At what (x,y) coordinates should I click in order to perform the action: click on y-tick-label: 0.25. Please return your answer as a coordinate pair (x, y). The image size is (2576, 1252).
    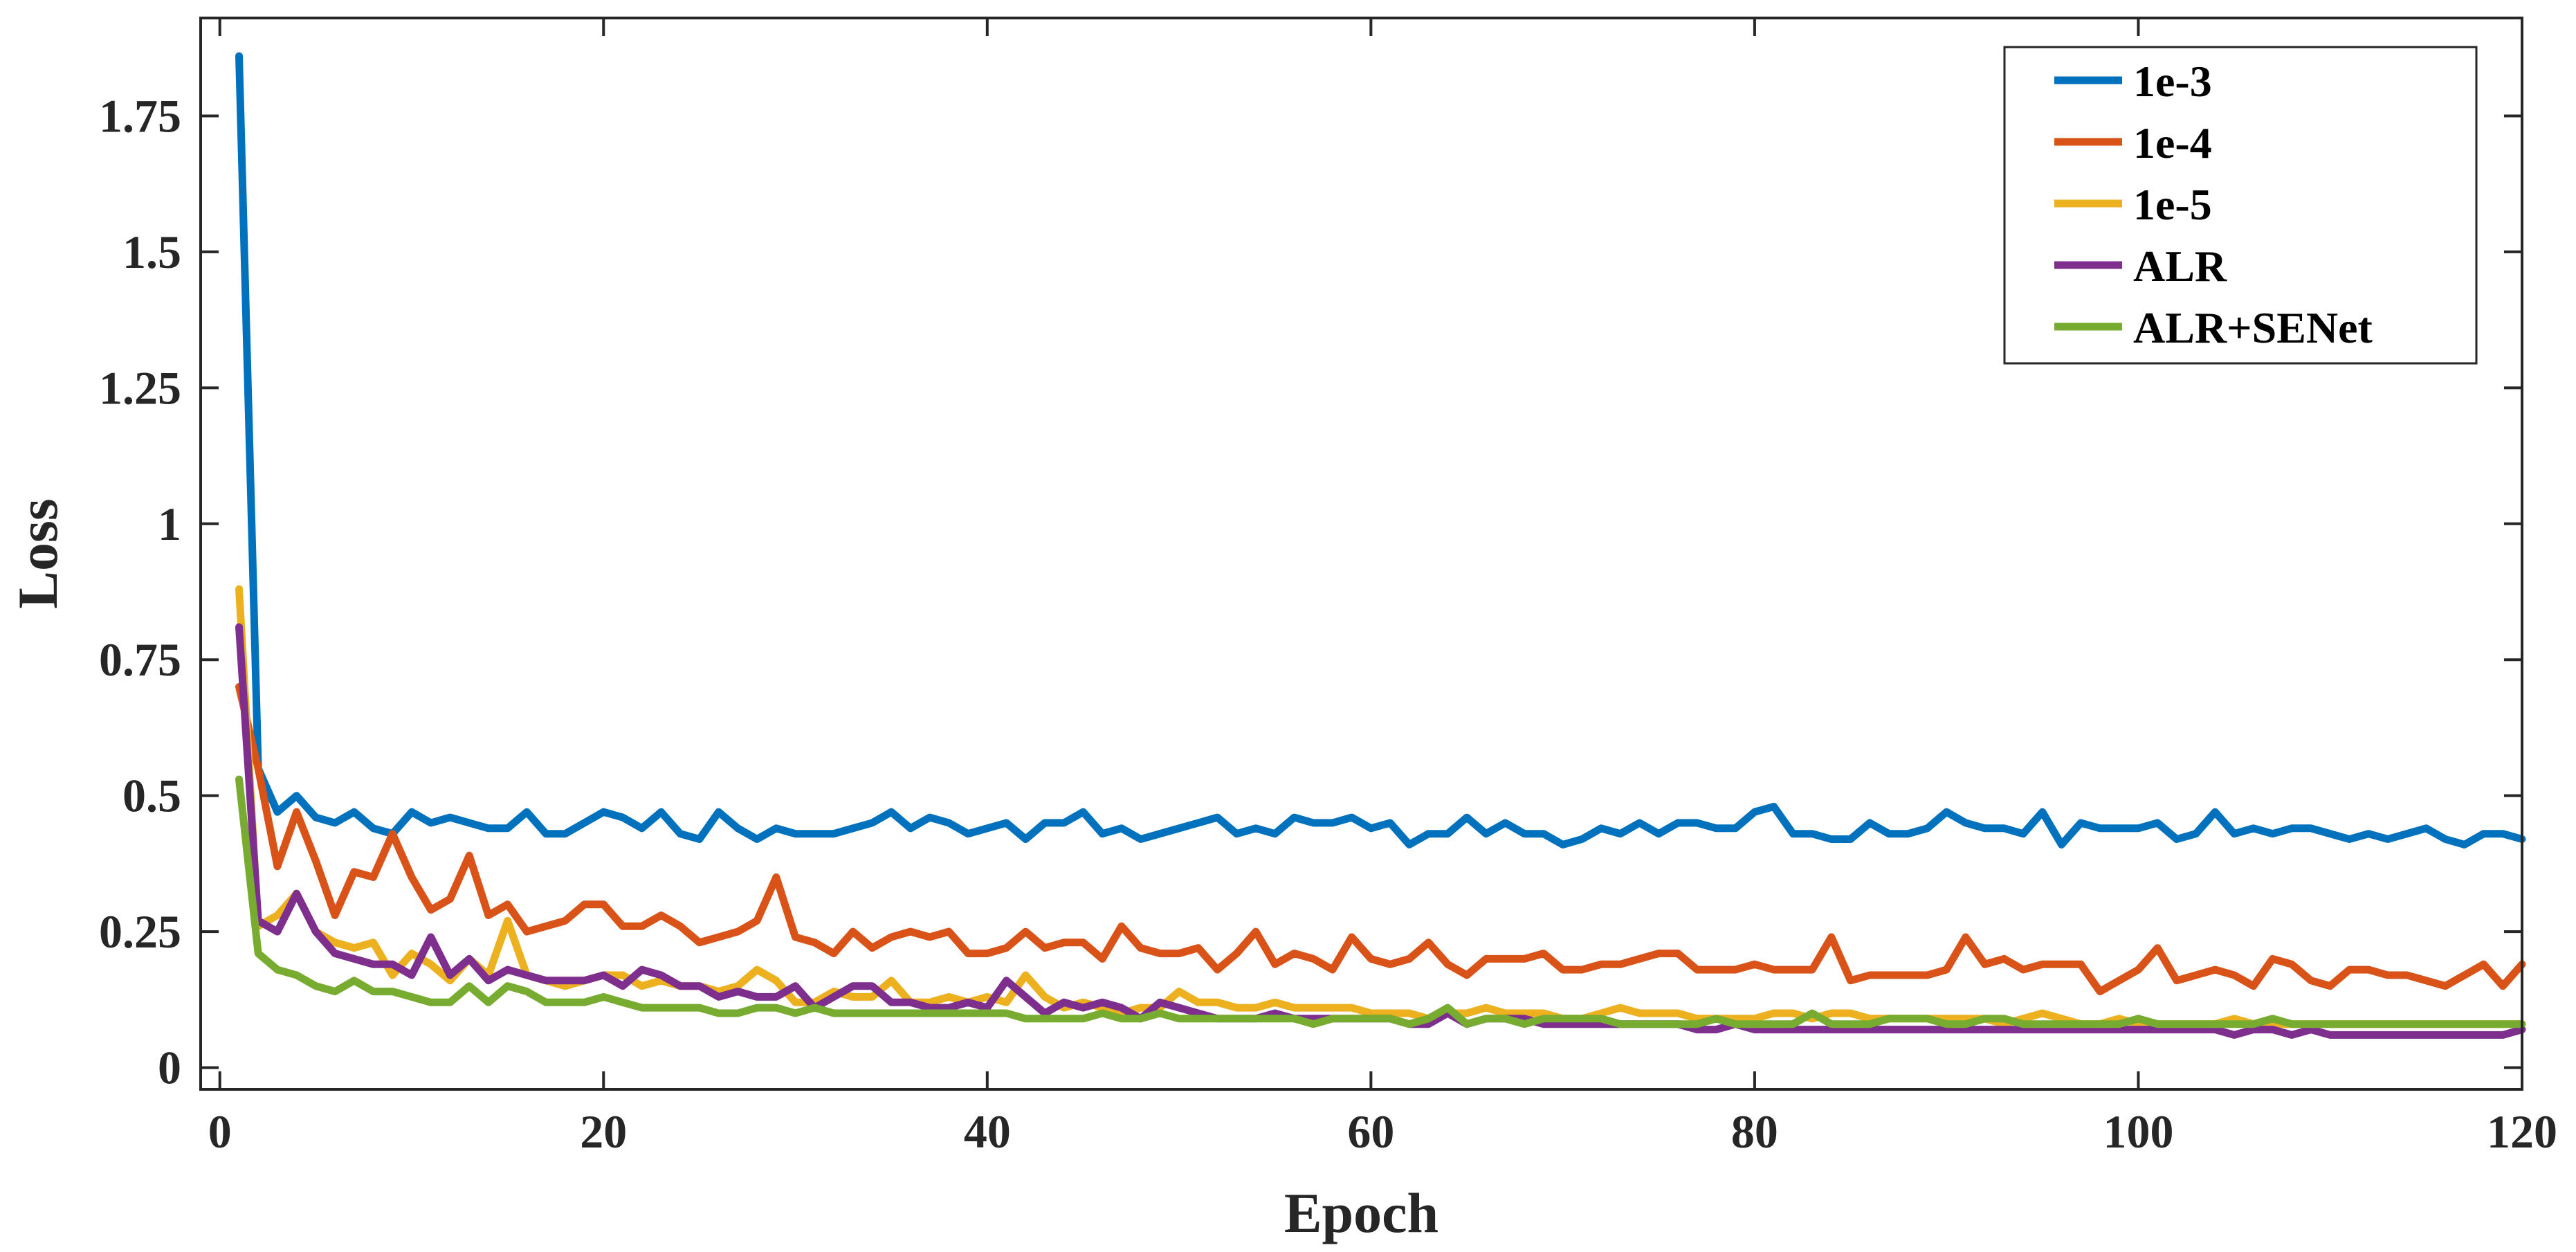
    Looking at the image, I should click on (140, 931).